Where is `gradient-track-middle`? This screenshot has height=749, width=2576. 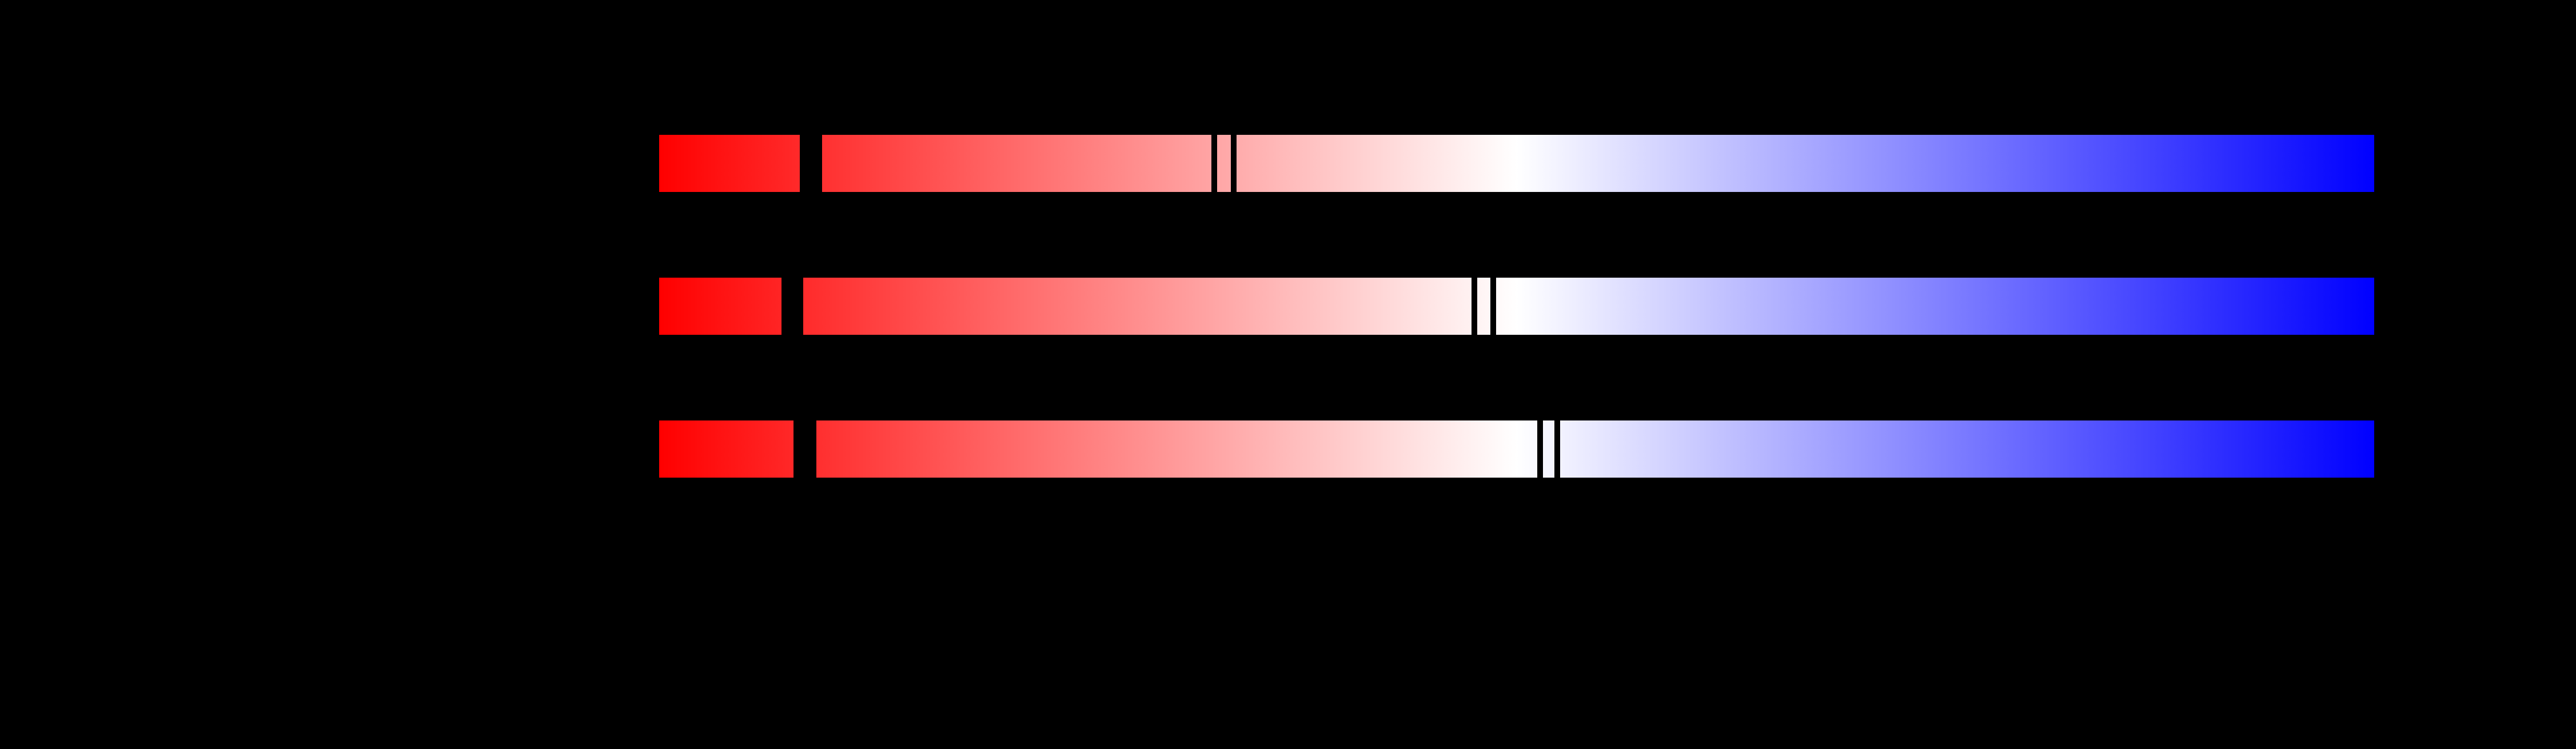
gradient-track-middle is located at coordinates (1288, 306).